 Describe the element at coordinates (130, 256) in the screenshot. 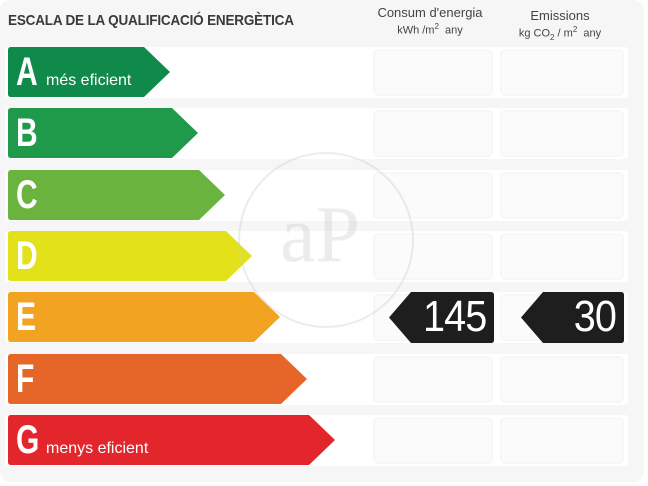

I see `class-arrow-d: D` at that location.